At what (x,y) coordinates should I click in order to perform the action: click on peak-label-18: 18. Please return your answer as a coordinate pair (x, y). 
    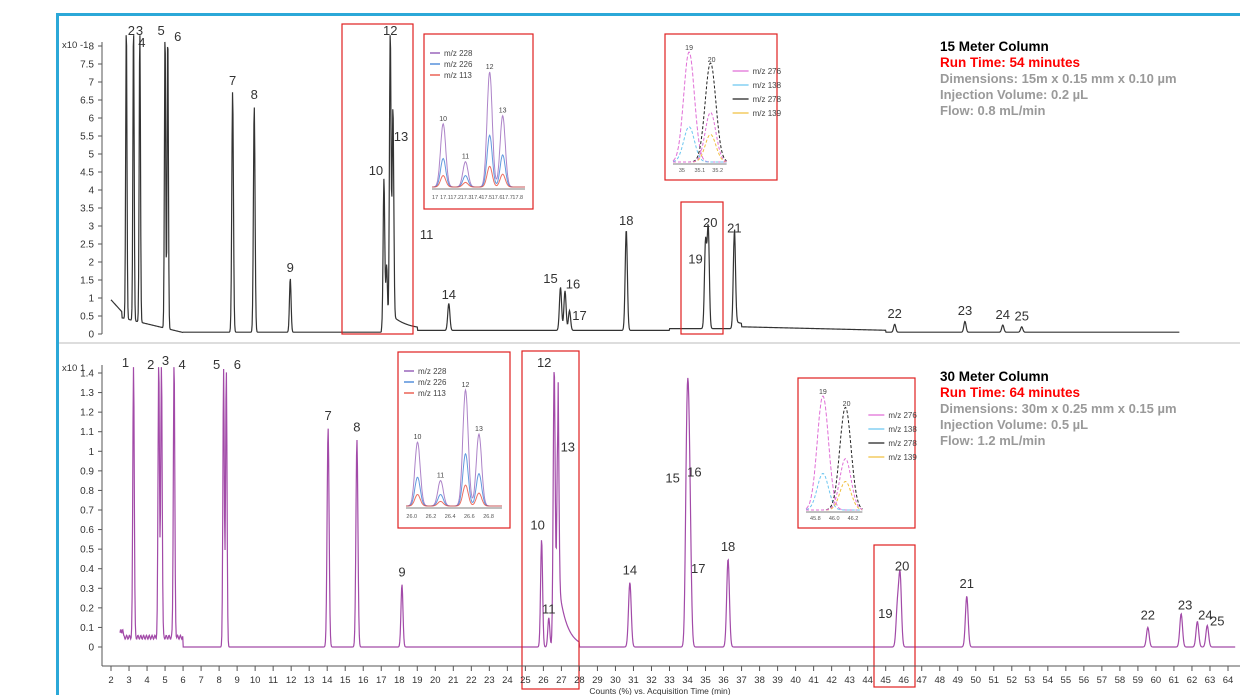
    Looking at the image, I should click on (626, 220).